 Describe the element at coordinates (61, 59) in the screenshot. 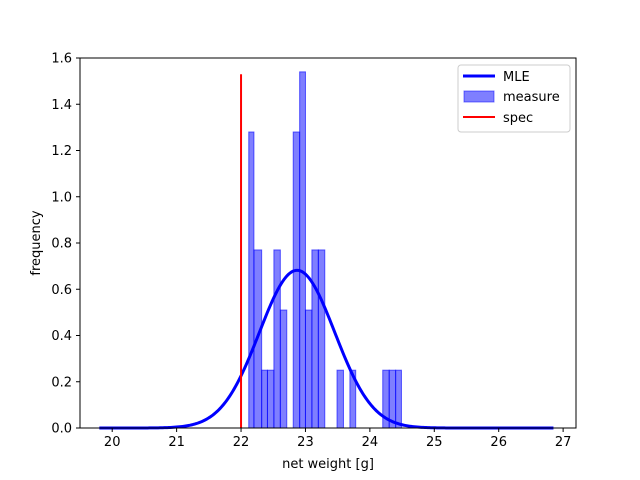

I see `y-tick-label: 1.6` at that location.